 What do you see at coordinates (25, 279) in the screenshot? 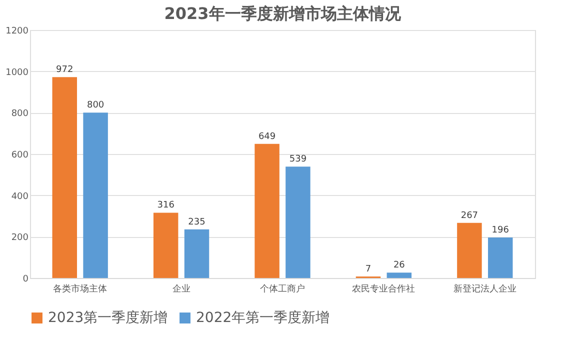
I see `y-tick-label: 0` at bounding box center [25, 279].